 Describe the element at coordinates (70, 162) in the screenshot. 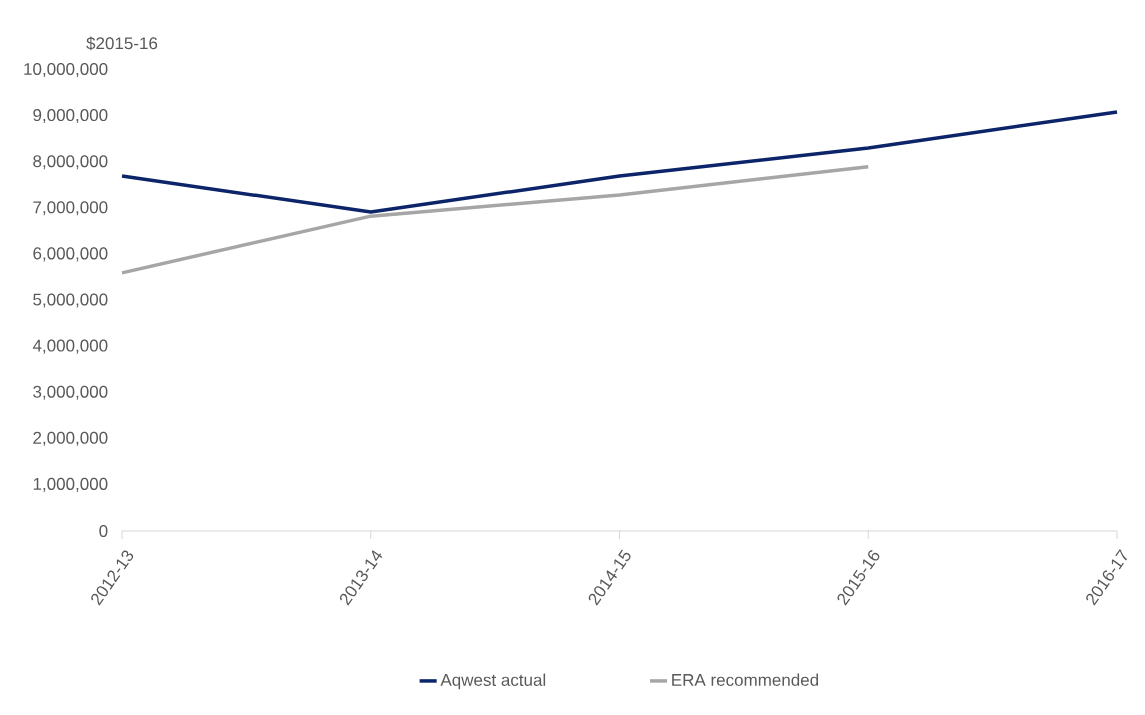

I see `y-tick-label: 8,000,000` at that location.